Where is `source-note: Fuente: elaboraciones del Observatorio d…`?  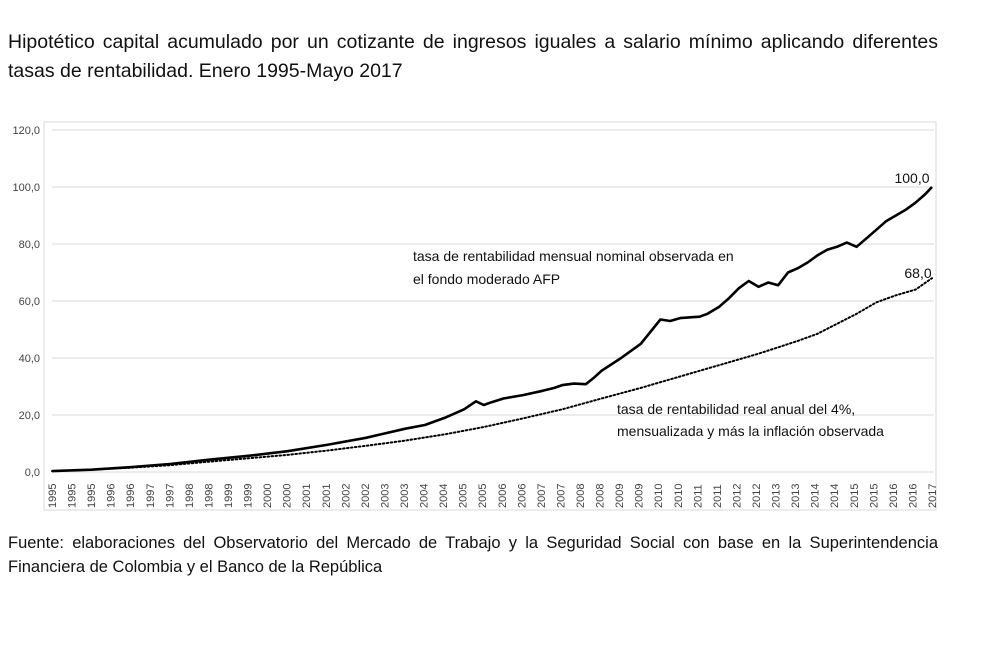 source-note: Fuente: elaboraciones del Observatorio d… is located at coordinates (473, 555).